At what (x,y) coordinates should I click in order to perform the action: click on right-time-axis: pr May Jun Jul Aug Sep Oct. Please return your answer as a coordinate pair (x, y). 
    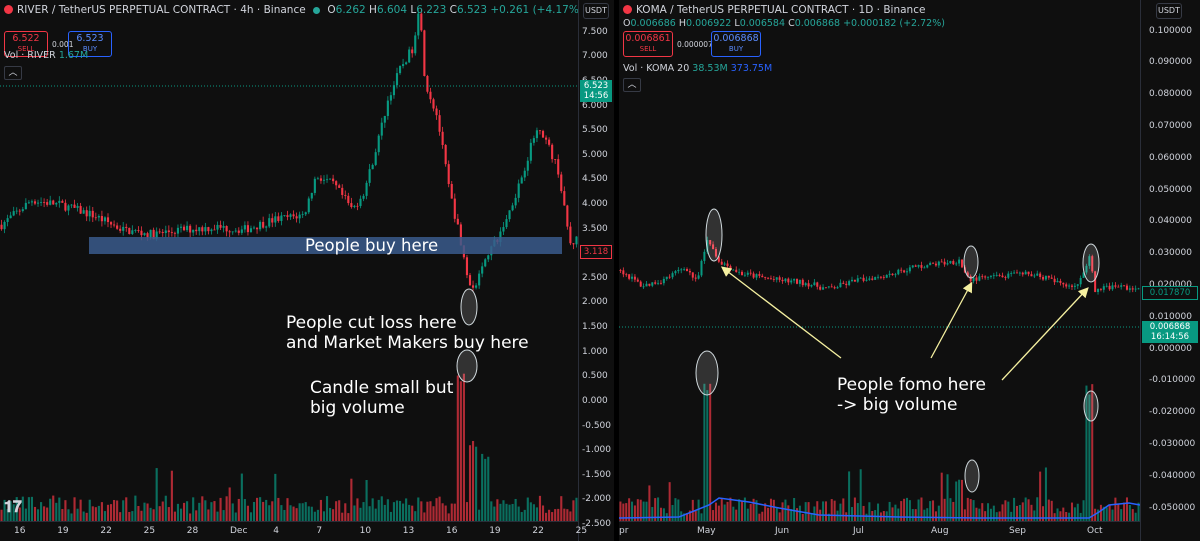
    Looking at the image, I should click on (879, 531).